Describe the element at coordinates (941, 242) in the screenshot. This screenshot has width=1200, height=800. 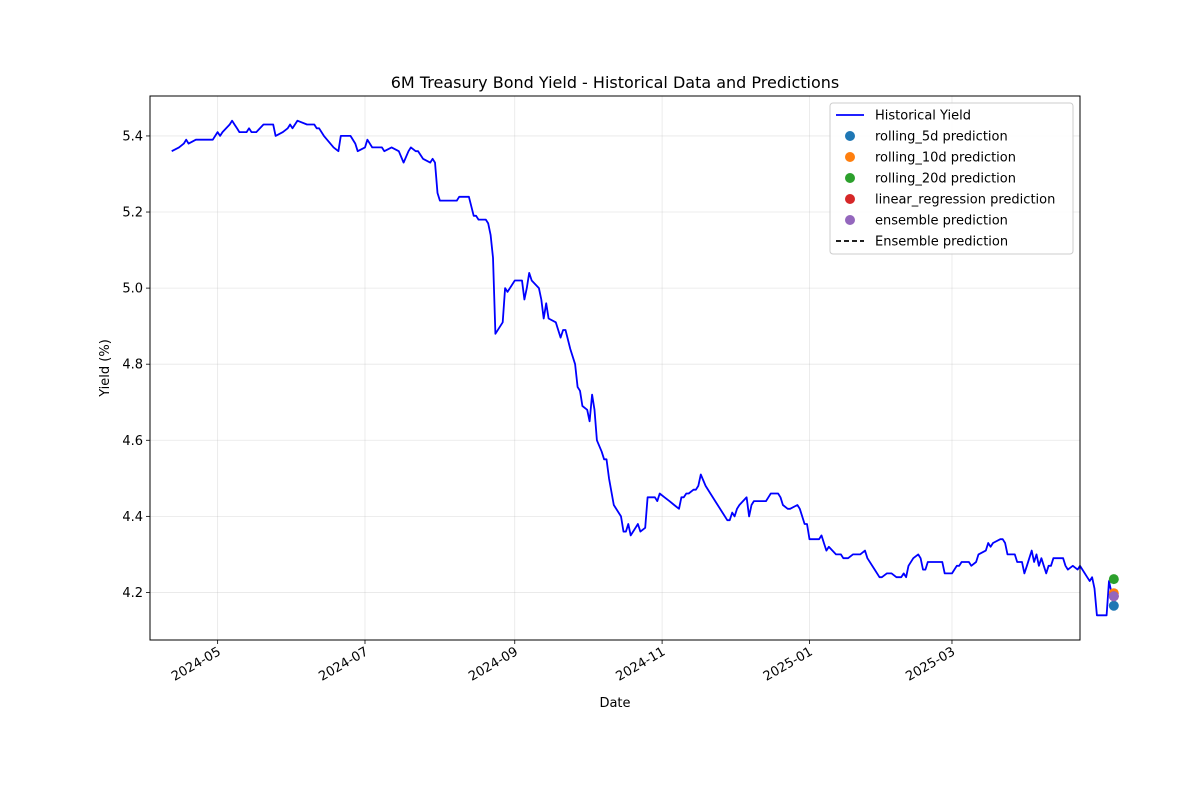
I see `legend-label: Ensemble prediction` at that location.